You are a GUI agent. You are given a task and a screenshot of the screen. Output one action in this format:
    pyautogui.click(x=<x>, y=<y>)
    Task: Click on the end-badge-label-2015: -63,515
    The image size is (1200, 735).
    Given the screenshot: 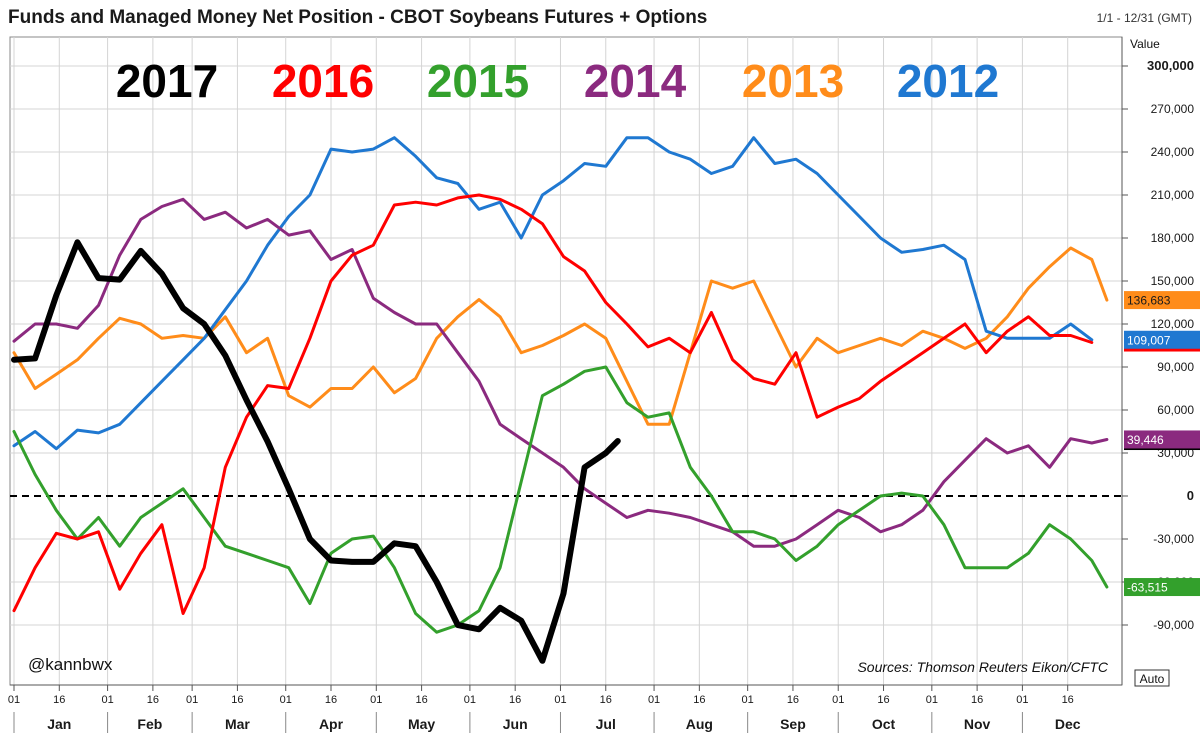 What is the action you would take?
    pyautogui.click(x=1147, y=588)
    